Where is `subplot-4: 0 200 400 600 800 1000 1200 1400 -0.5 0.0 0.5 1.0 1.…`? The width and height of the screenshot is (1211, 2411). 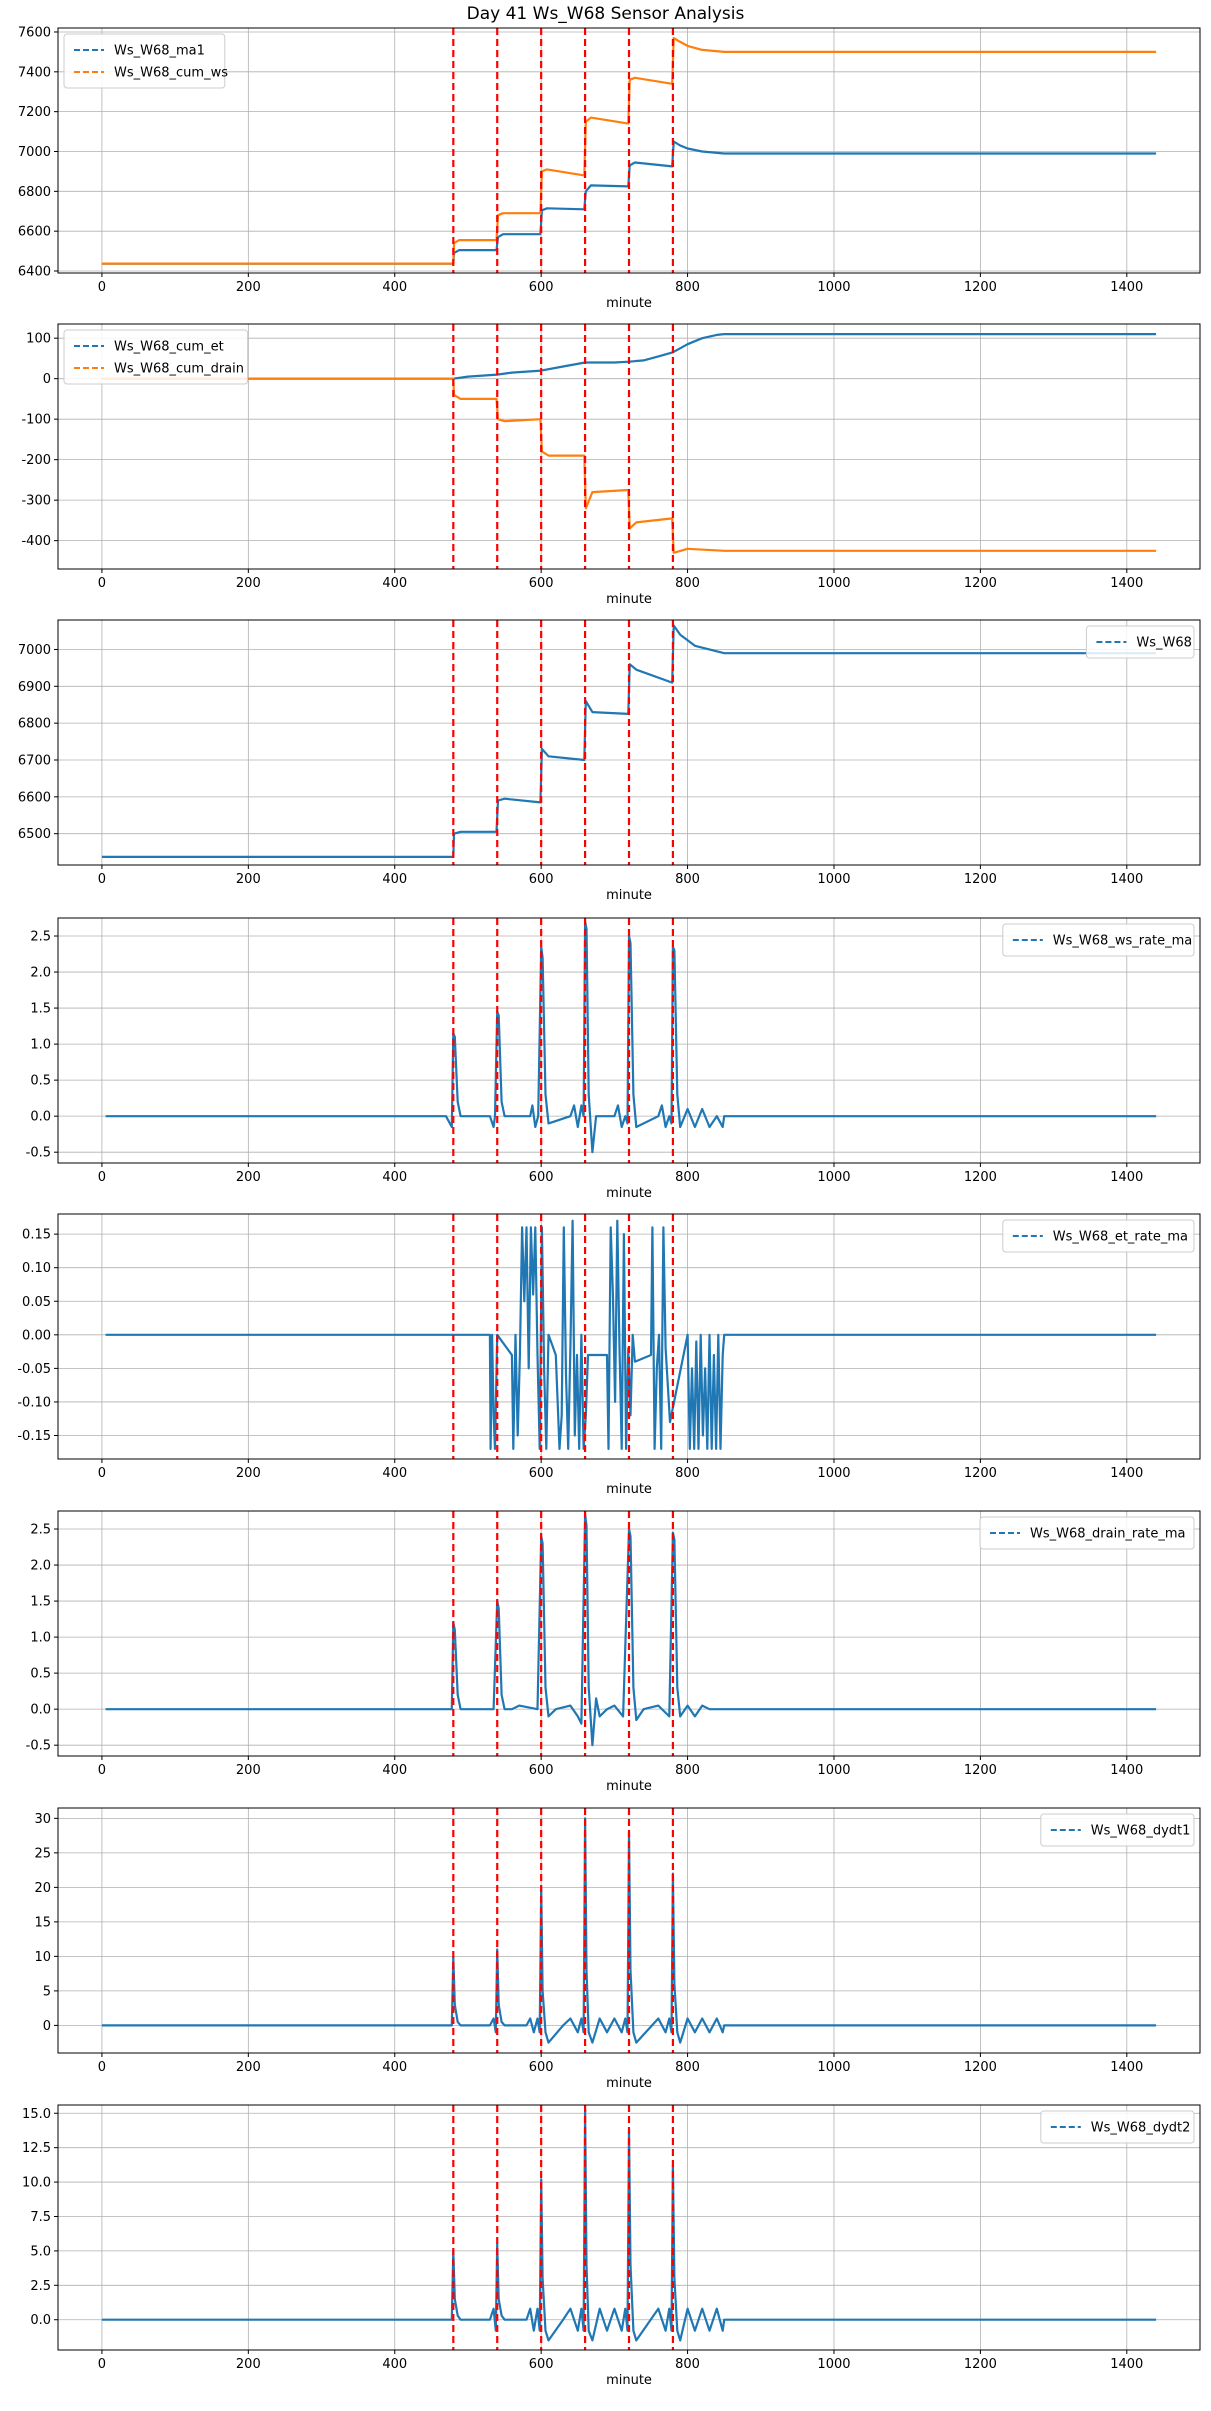
subplot-4: 0 200 400 600 800 1000 1200 1400 -0.5 0.0 0.5 1.0 1.… is located at coordinates (613, 1059).